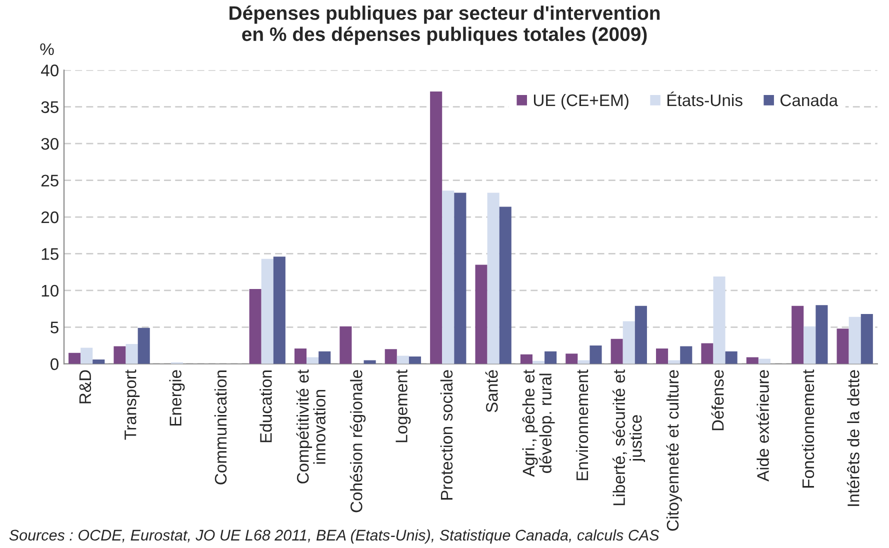  What do you see at coordinates (629, 438) in the screenshot?
I see `x-tick-label: Liberté, sécurité et justice` at bounding box center [629, 438].